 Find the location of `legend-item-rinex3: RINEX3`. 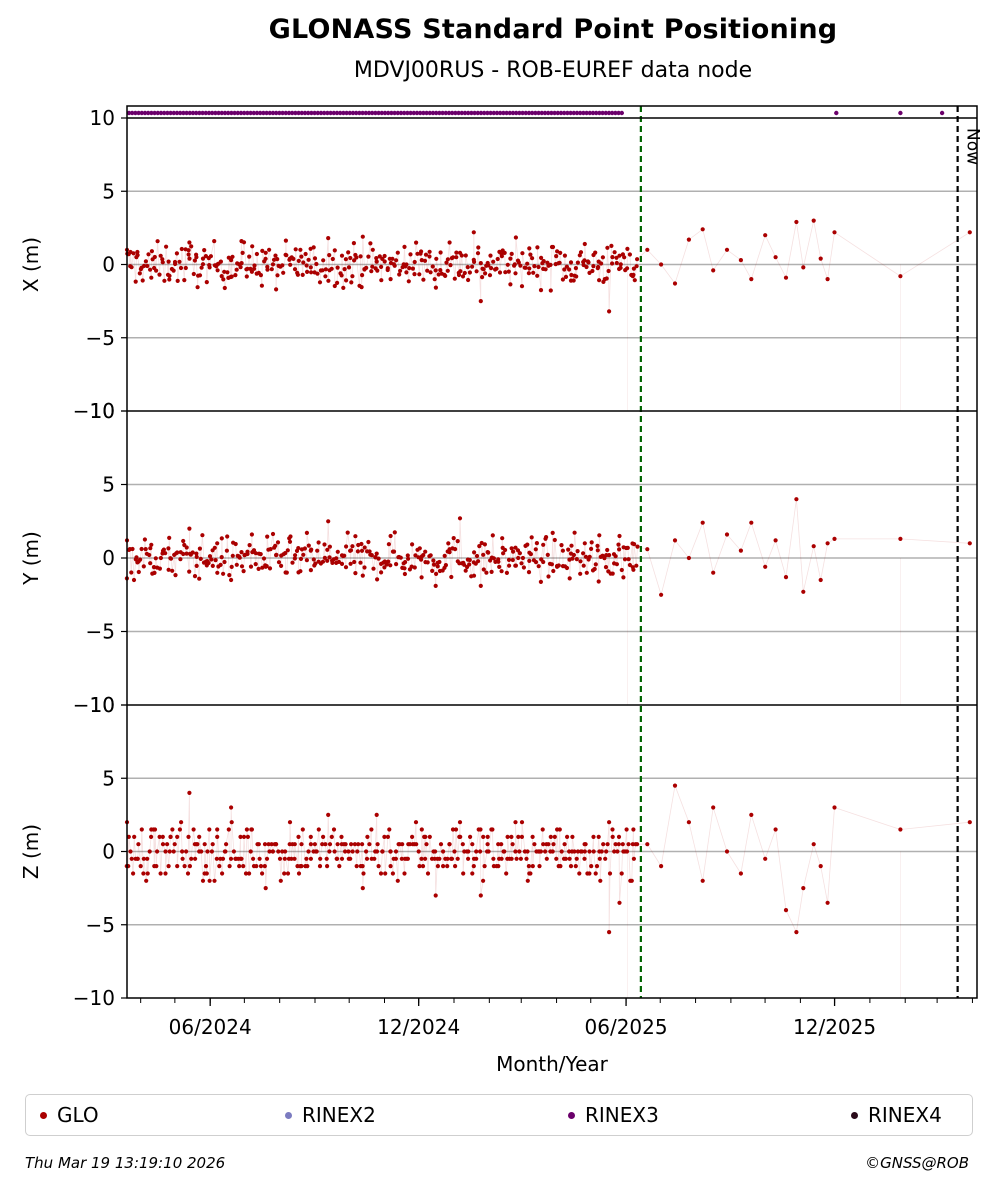

legend-item-rinex3: RINEX3 is located at coordinates (613, 1115).